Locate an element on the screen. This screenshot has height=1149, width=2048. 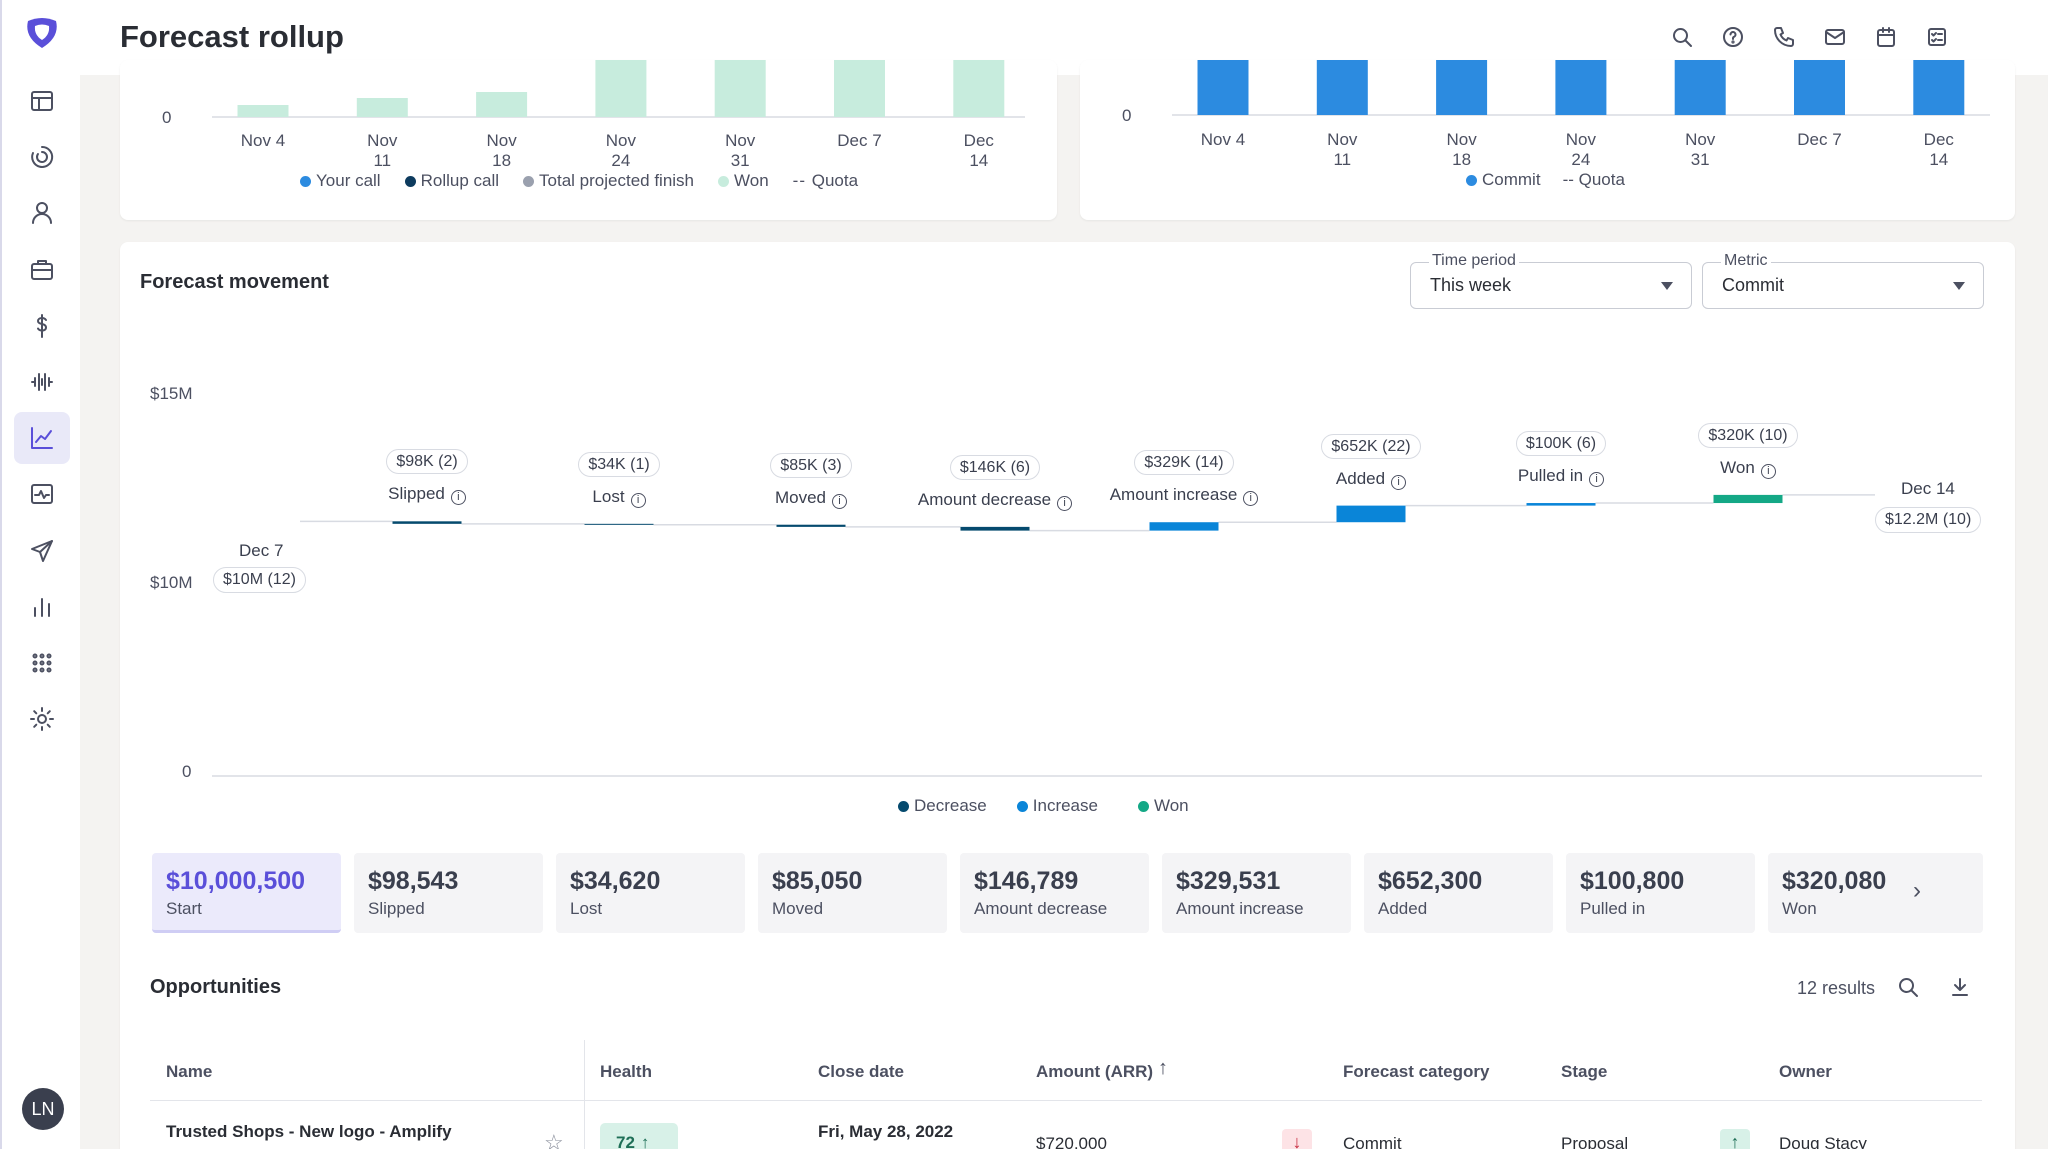
col-amount: Amount (ARR) is located at coordinates (1095, 1071).